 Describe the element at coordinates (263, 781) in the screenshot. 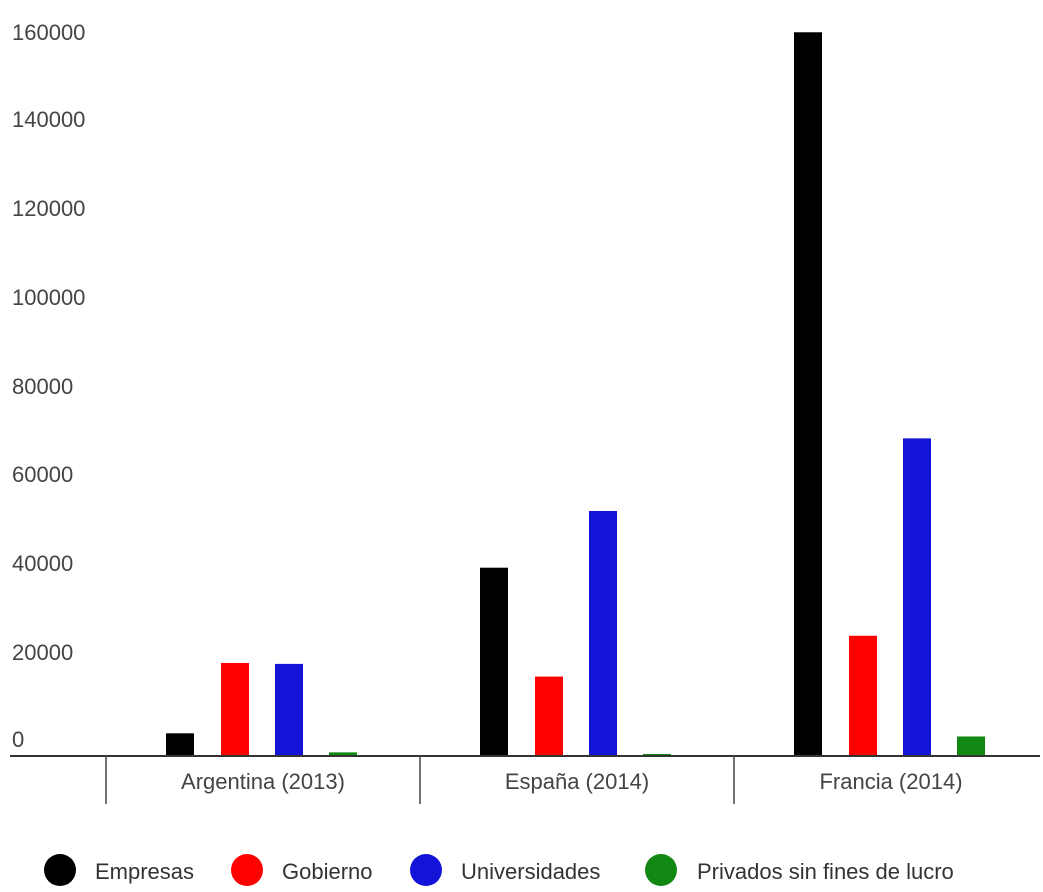

I see `x-category-label: Argentina (2013)` at that location.